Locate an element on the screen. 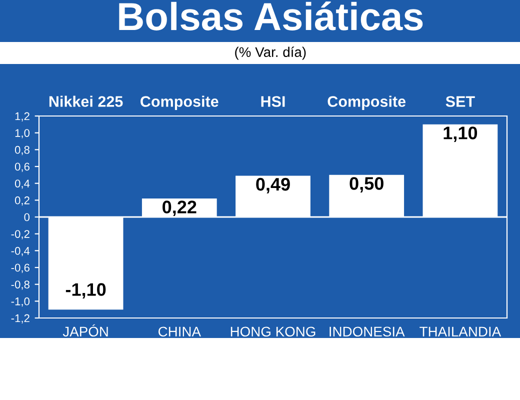 This screenshot has width=520, height=400. y-tick-label: -1,0 is located at coordinates (20, 302).